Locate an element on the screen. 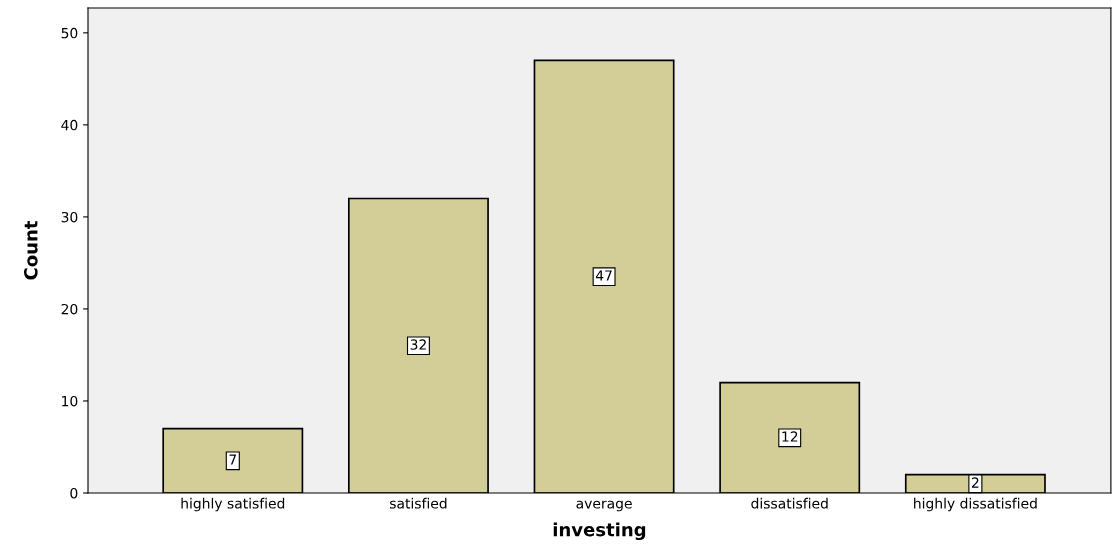 The image size is (1112, 546). y-tick-label: 40 is located at coordinates (69, 125).